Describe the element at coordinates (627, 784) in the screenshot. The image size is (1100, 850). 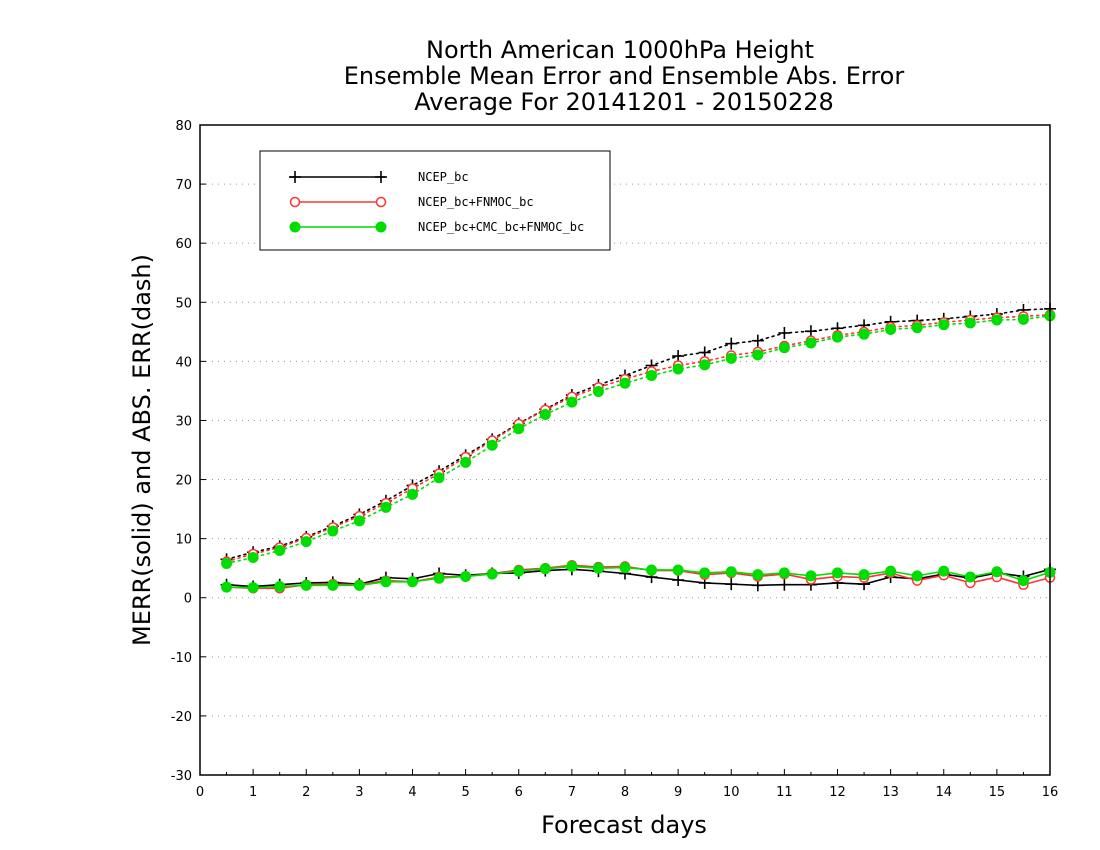
I see `x-axis: 0 1 2 3 4 5 6 7 8 9 10 11 12 13 14 15 16` at that location.